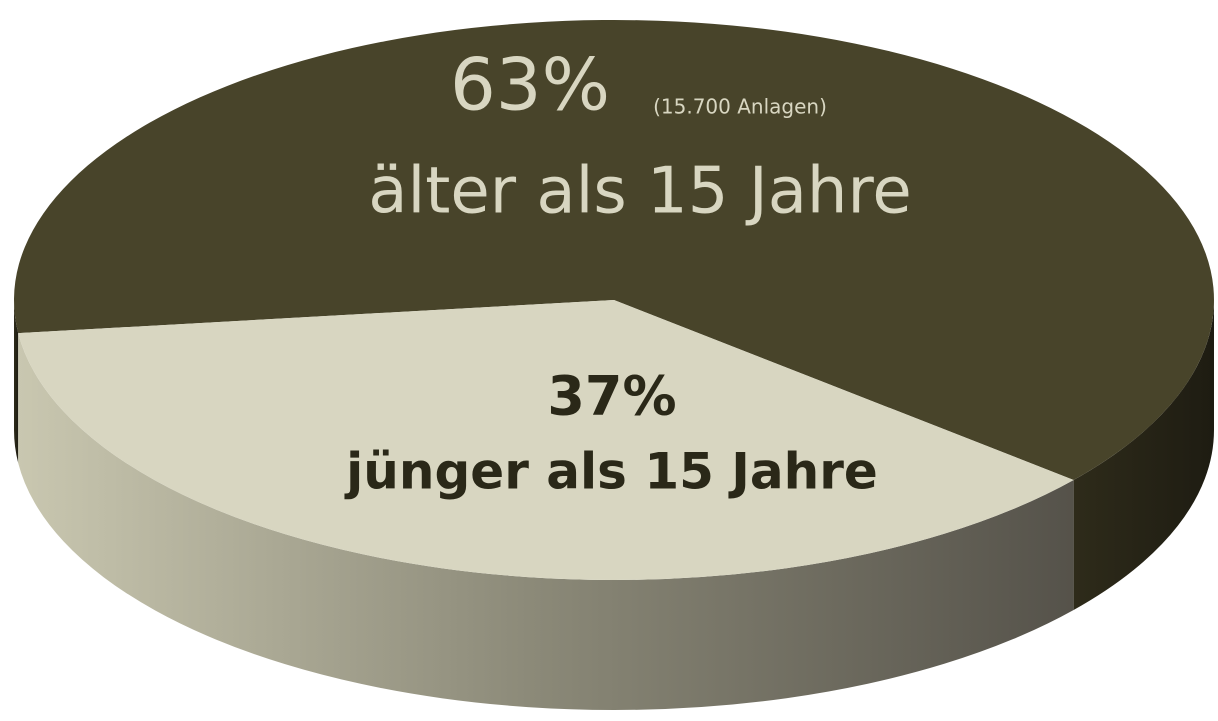 The height and width of the screenshot is (721, 1218). What do you see at coordinates (740, 107) in the screenshot?
I see `annotation: (15.700 Anlagen)` at bounding box center [740, 107].